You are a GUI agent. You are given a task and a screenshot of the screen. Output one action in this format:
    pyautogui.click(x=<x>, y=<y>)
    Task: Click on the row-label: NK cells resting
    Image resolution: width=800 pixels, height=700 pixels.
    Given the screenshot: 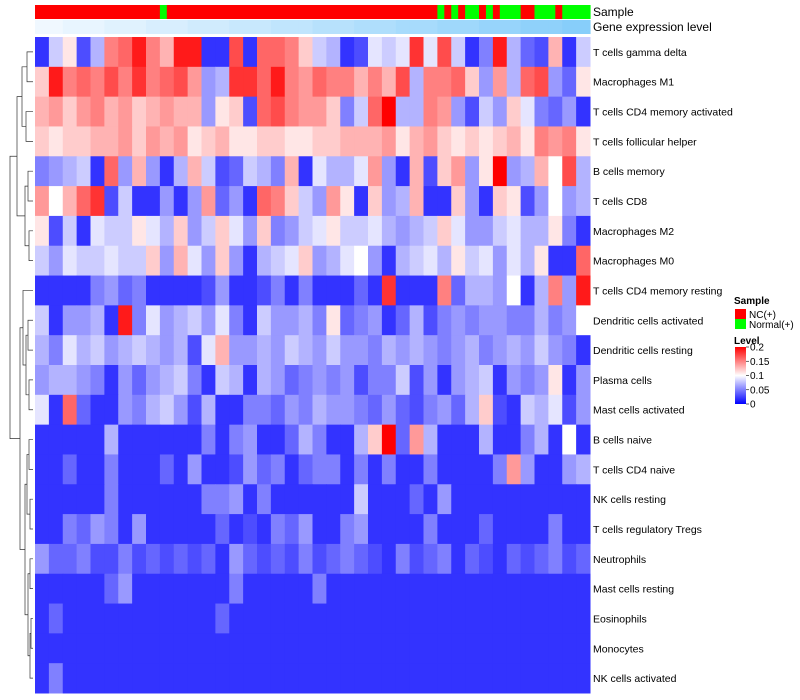 What is the action you would take?
    pyautogui.click(x=629, y=500)
    